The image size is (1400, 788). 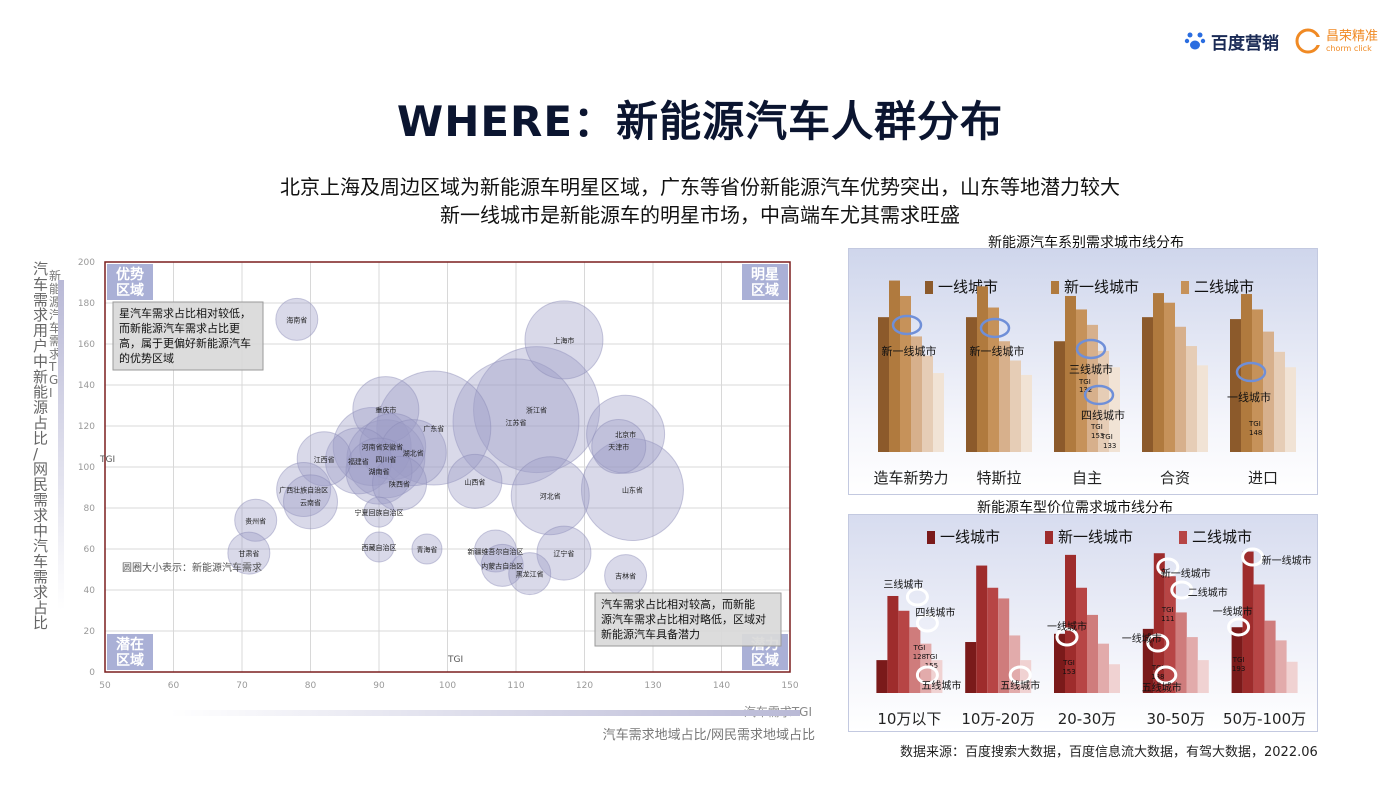 I want to click on x-tick-label: 100, so click(x=447, y=686).